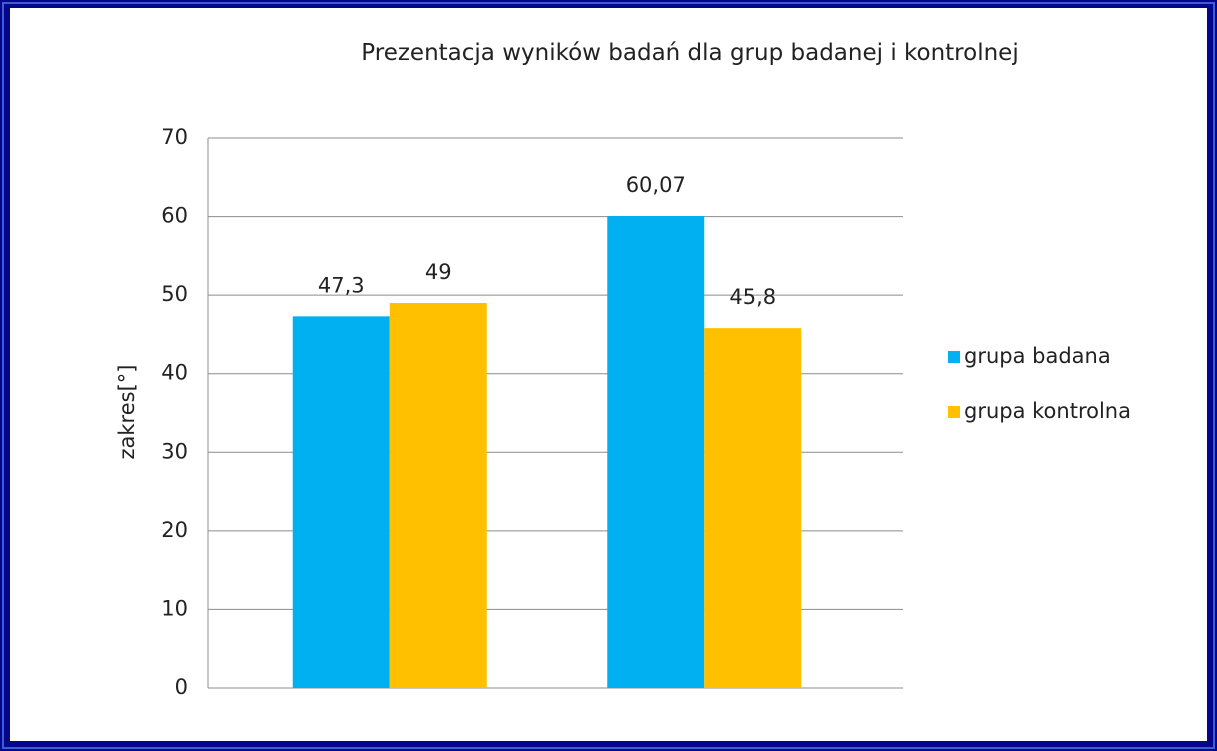 The width and height of the screenshot is (1217, 751). Describe the element at coordinates (752, 297) in the screenshot. I see `data-label: 45,8` at that location.